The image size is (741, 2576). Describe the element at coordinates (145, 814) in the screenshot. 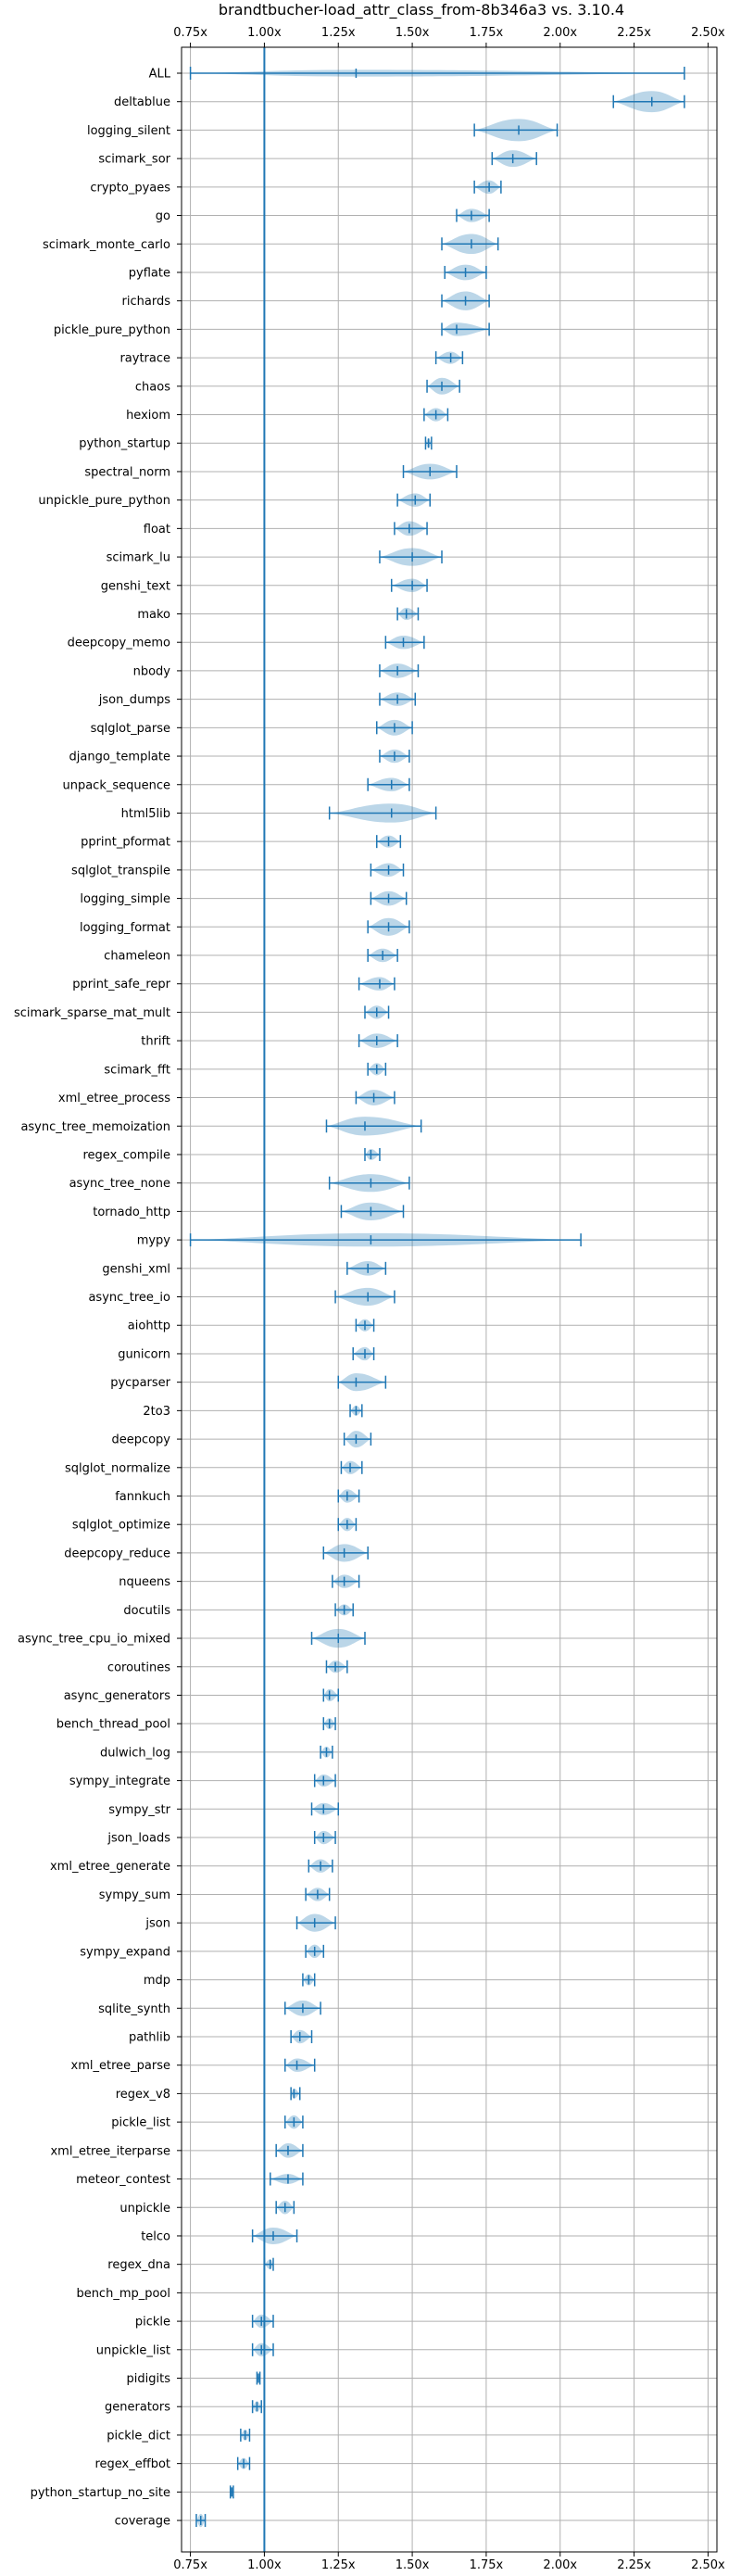

I see `benchmark-label: html5lib` at that location.